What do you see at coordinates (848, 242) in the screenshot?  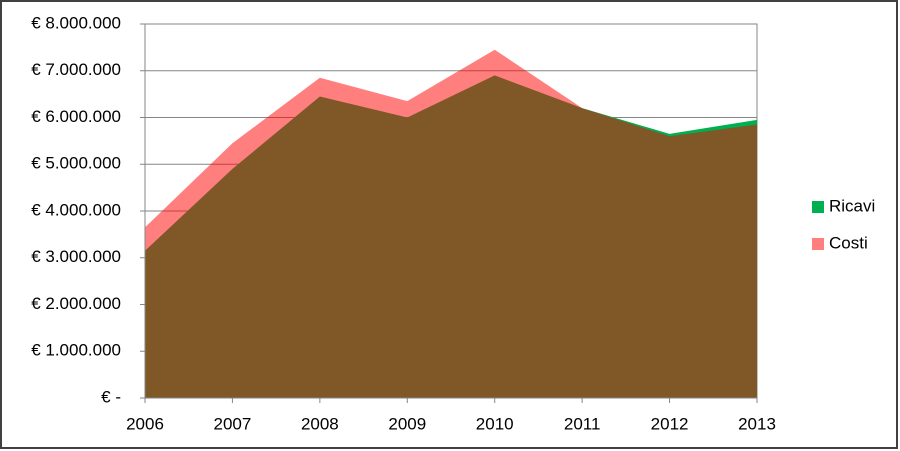 I see `legend-label: Costi` at bounding box center [848, 242].